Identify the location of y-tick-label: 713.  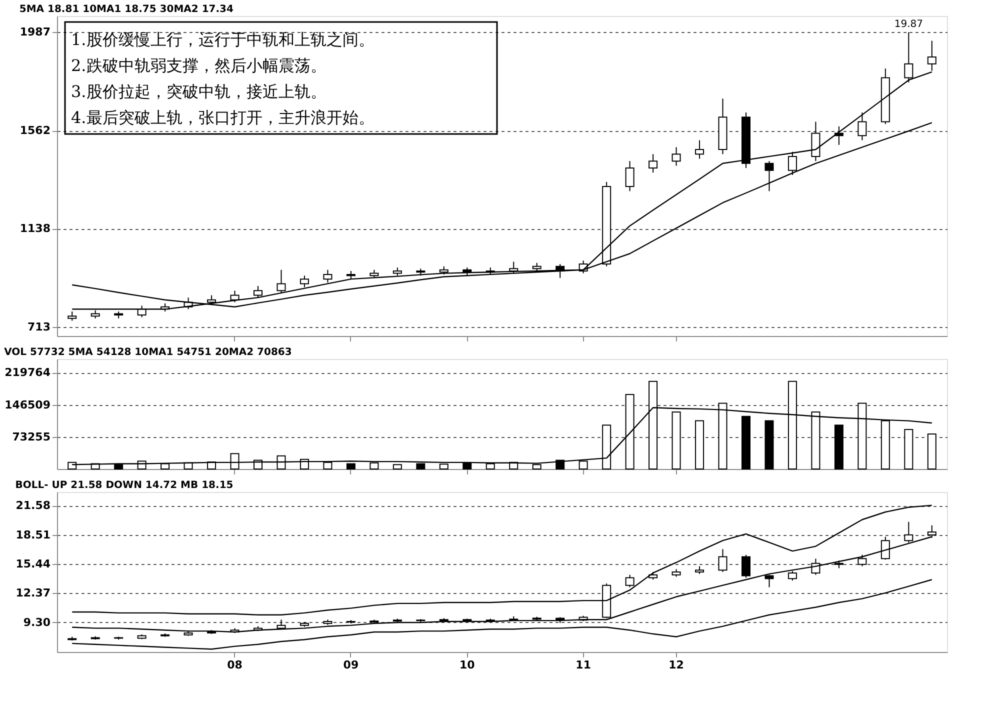
(39, 327).